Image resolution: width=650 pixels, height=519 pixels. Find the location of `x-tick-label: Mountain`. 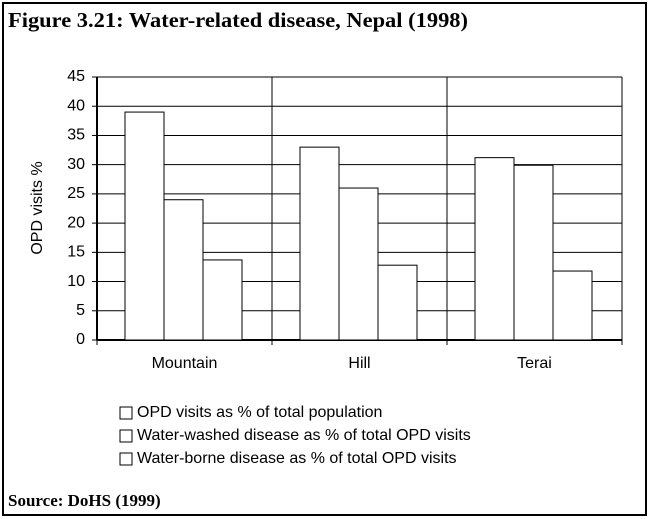

x-tick-label: Mountain is located at coordinates (185, 363).